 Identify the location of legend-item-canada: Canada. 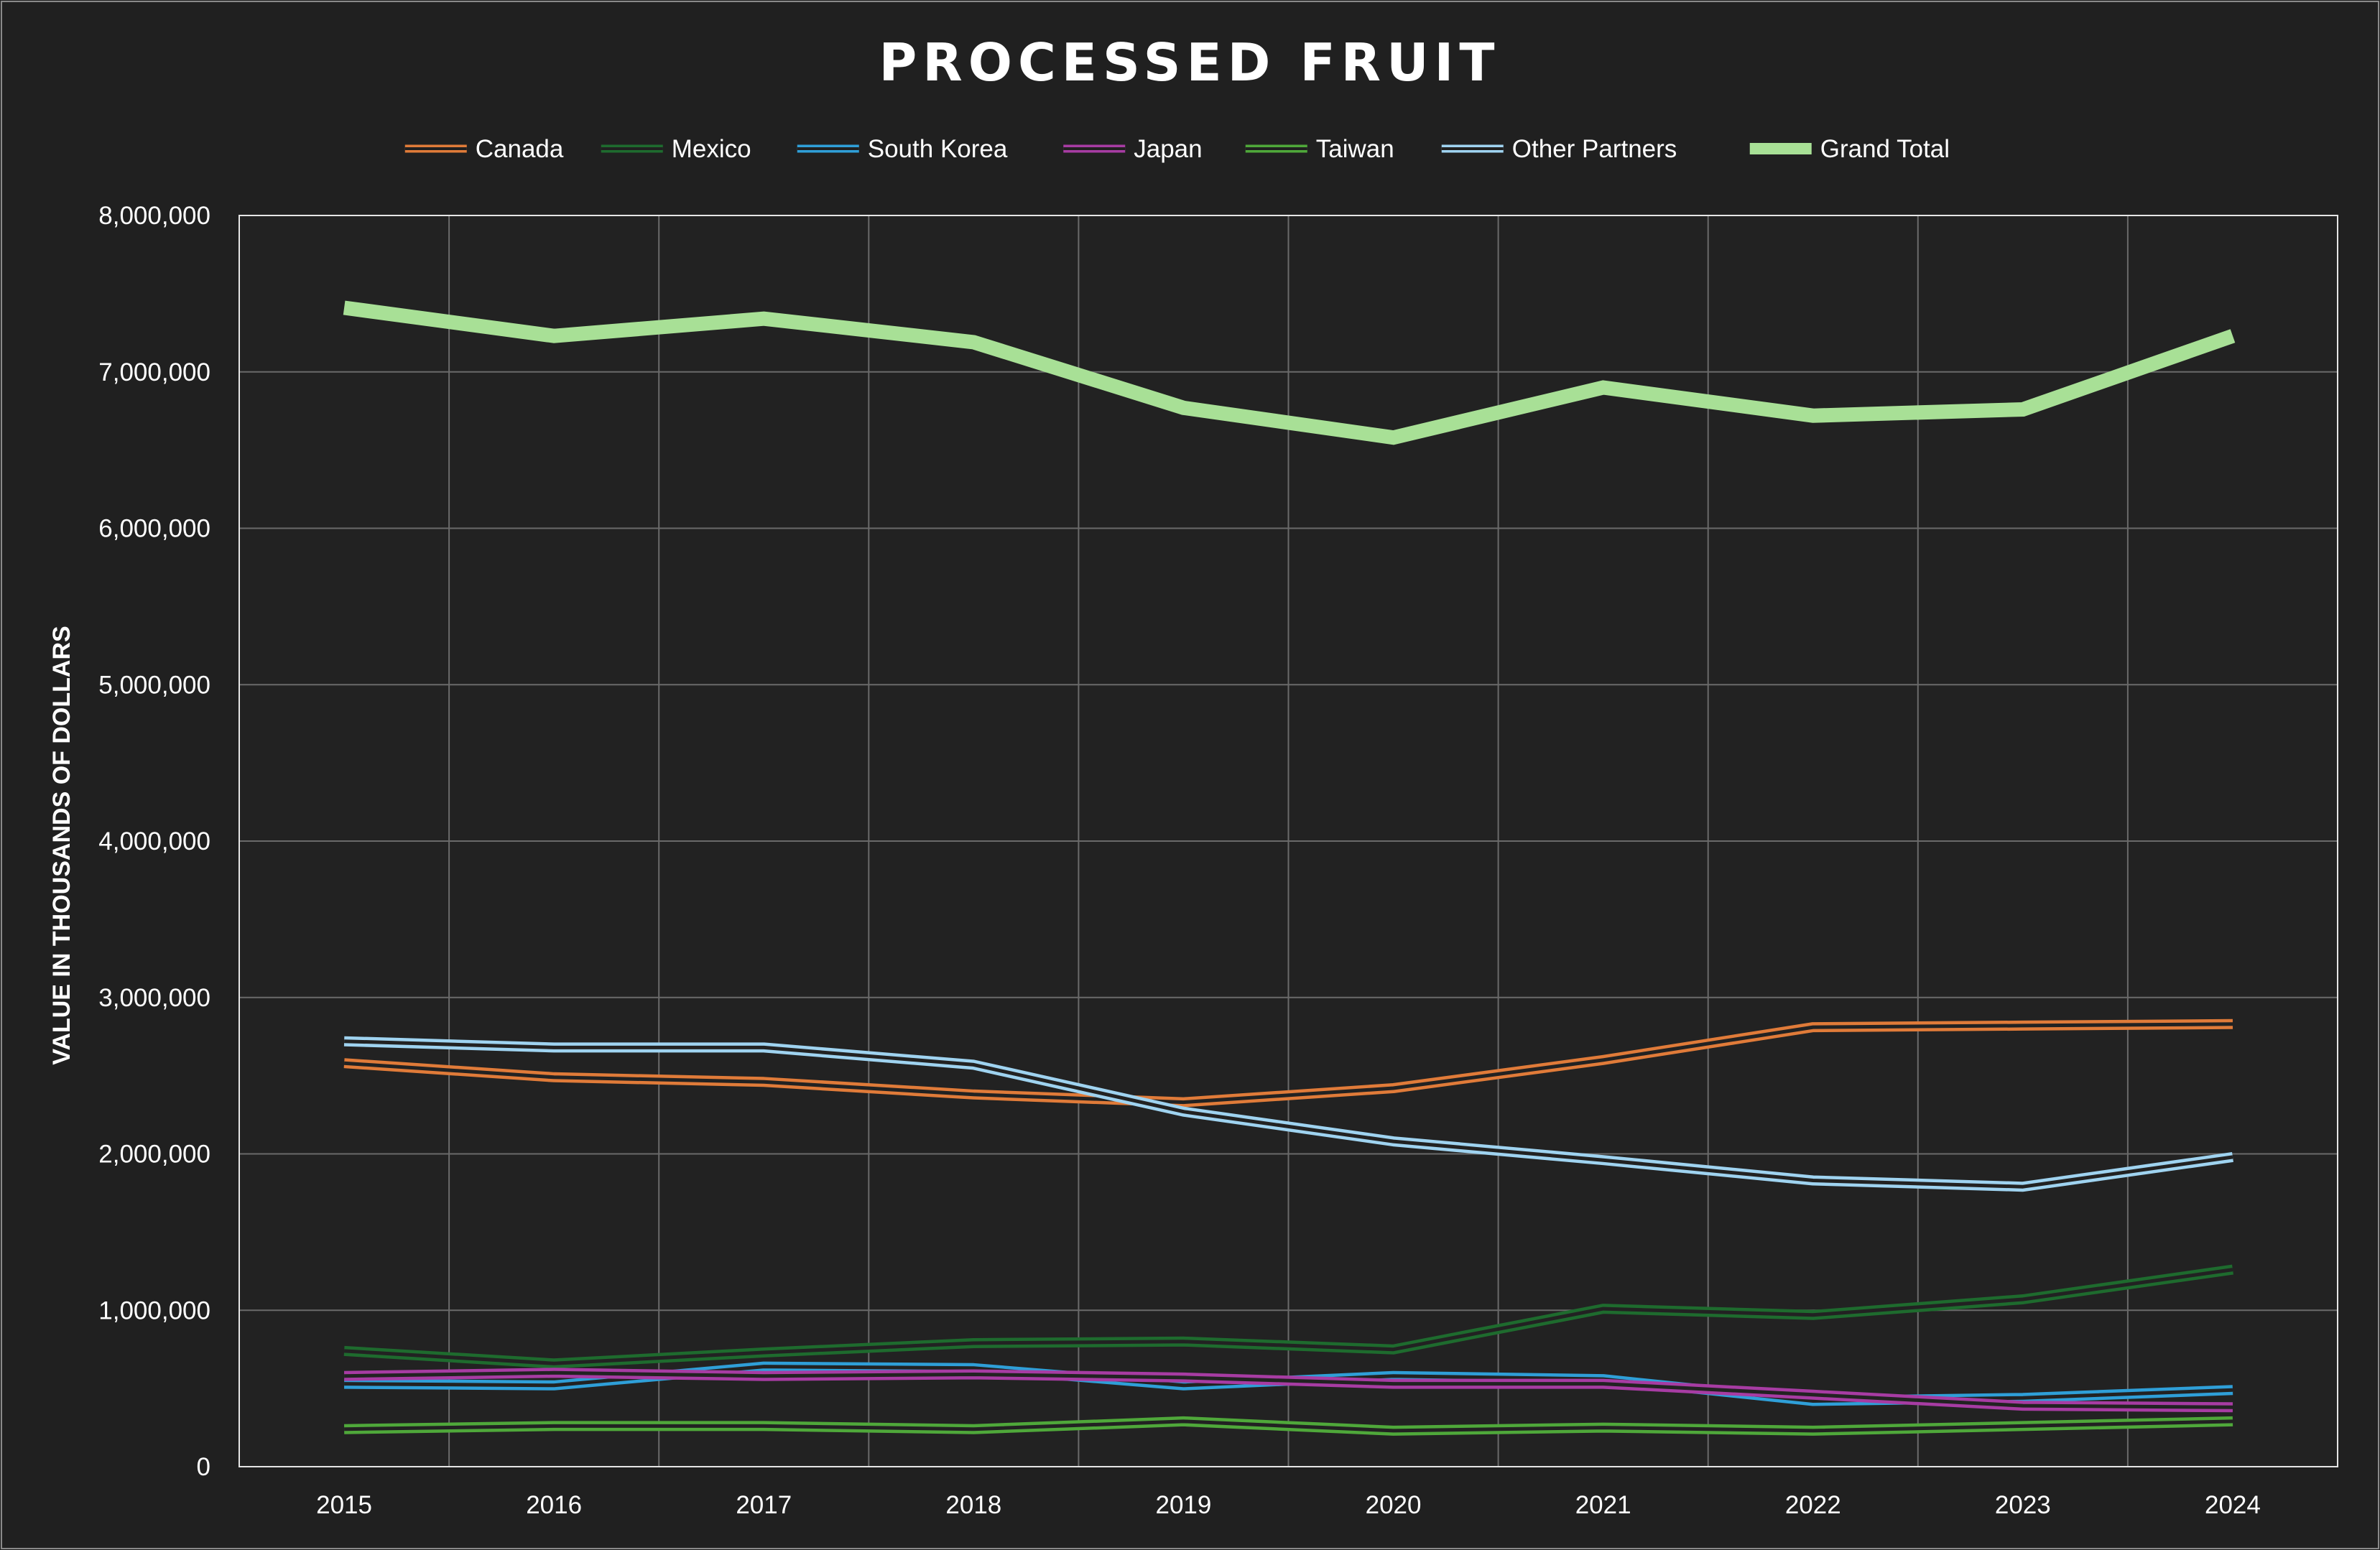
(484, 149).